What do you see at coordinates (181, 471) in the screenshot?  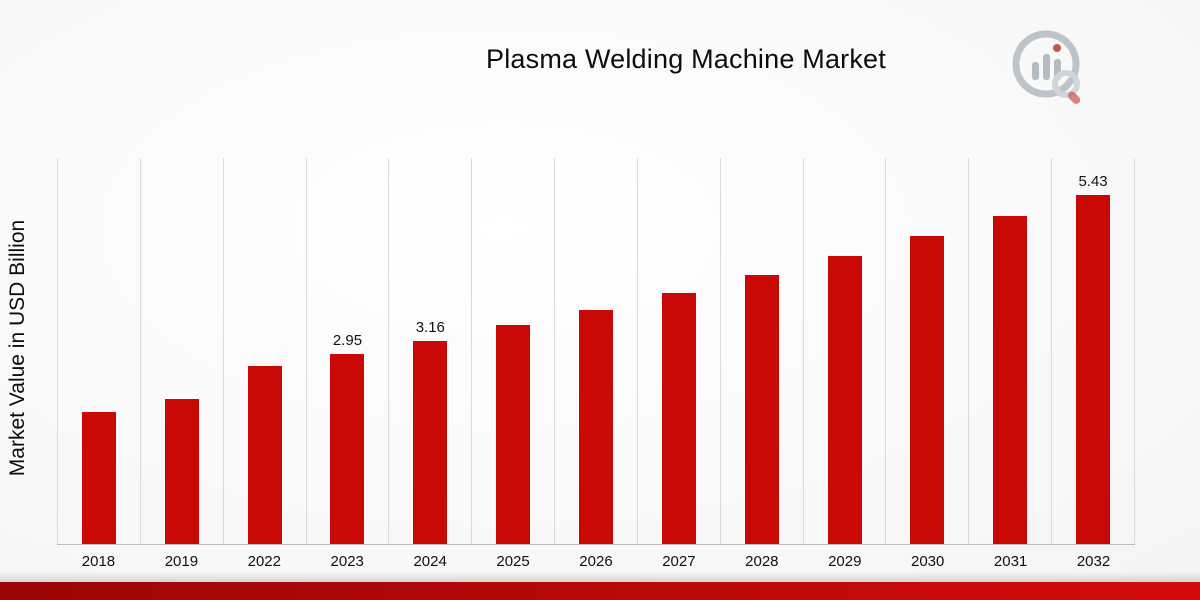 I see `bar-2019` at bounding box center [181, 471].